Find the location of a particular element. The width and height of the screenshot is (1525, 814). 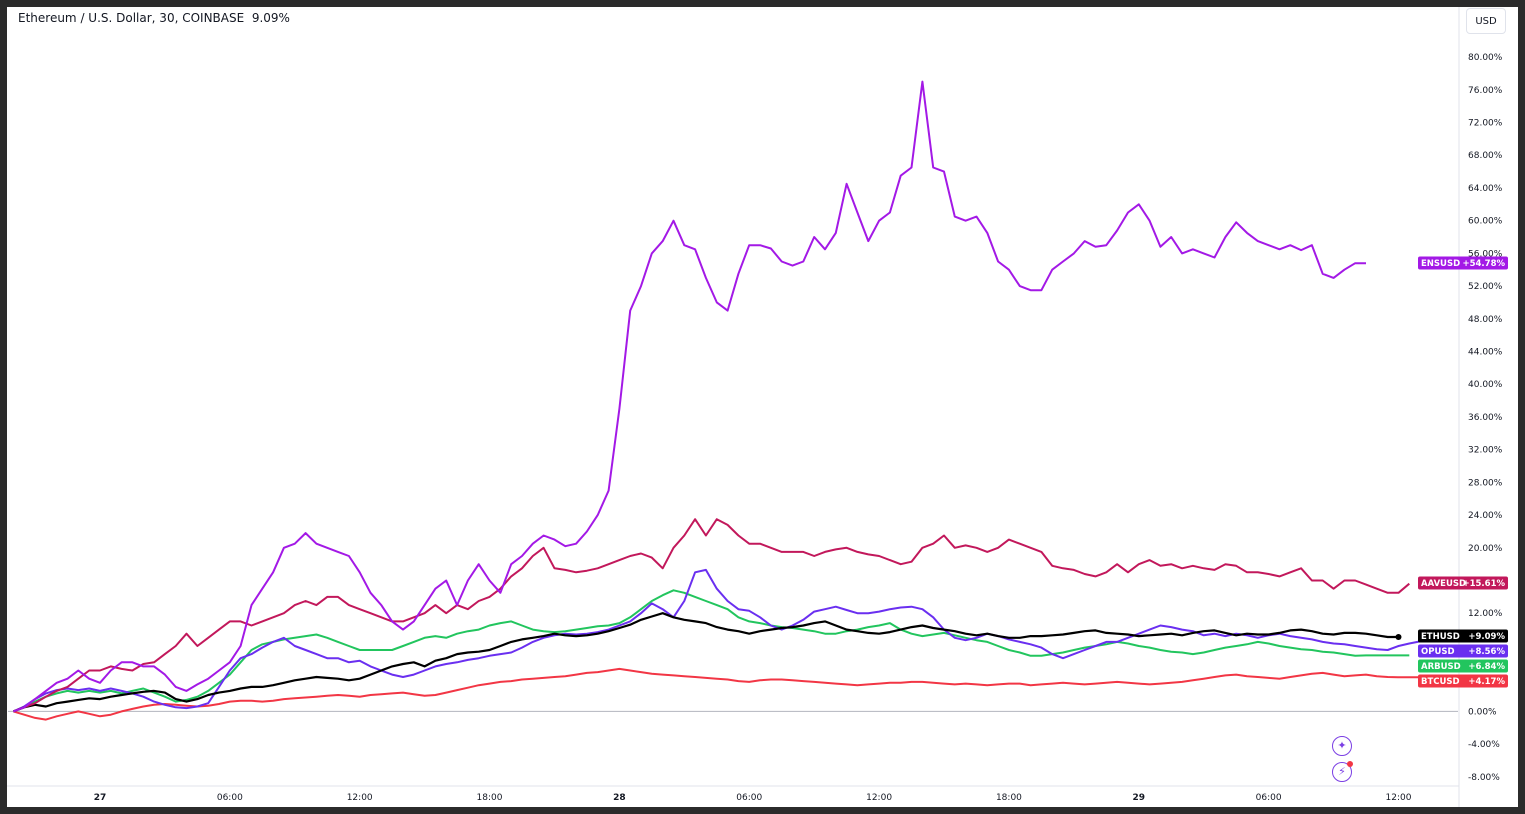

price-axis-label: 80.00% is located at coordinates (1485, 58).